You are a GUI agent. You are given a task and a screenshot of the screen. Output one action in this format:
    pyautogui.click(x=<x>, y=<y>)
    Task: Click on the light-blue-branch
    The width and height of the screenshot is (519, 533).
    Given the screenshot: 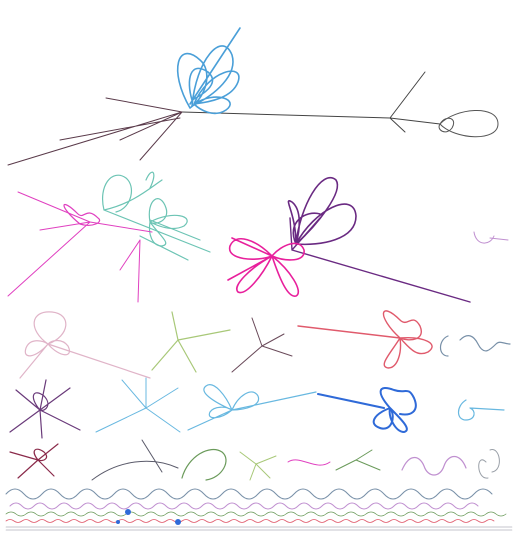 What is the action you would take?
    pyautogui.click(x=138, y=405)
    